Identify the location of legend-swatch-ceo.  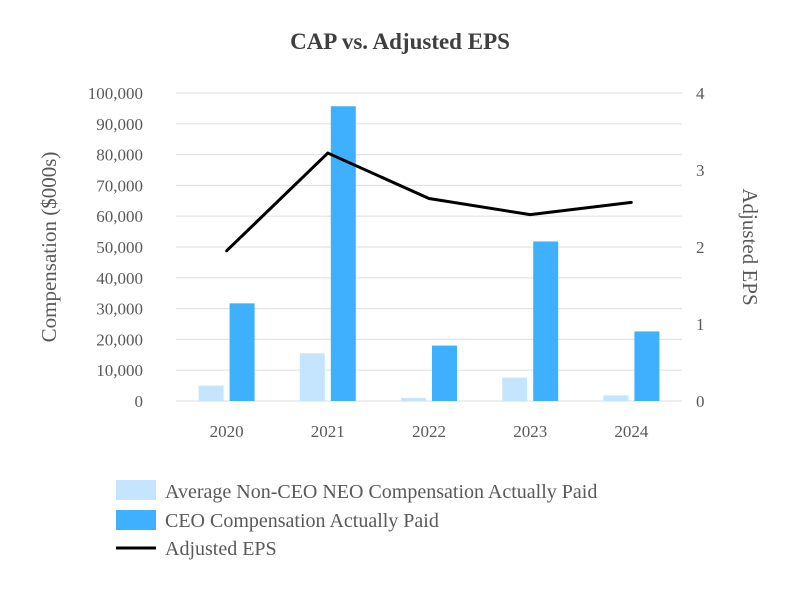
(136, 520).